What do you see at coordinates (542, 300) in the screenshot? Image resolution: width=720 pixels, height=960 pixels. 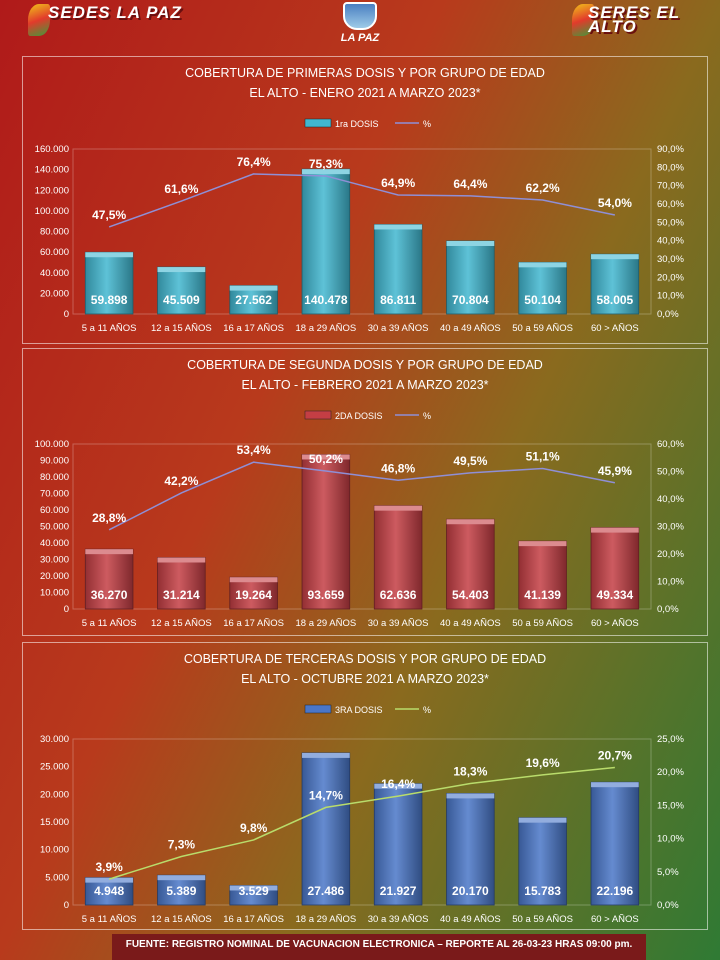 I see `bar-value-label: 50.104` at bounding box center [542, 300].